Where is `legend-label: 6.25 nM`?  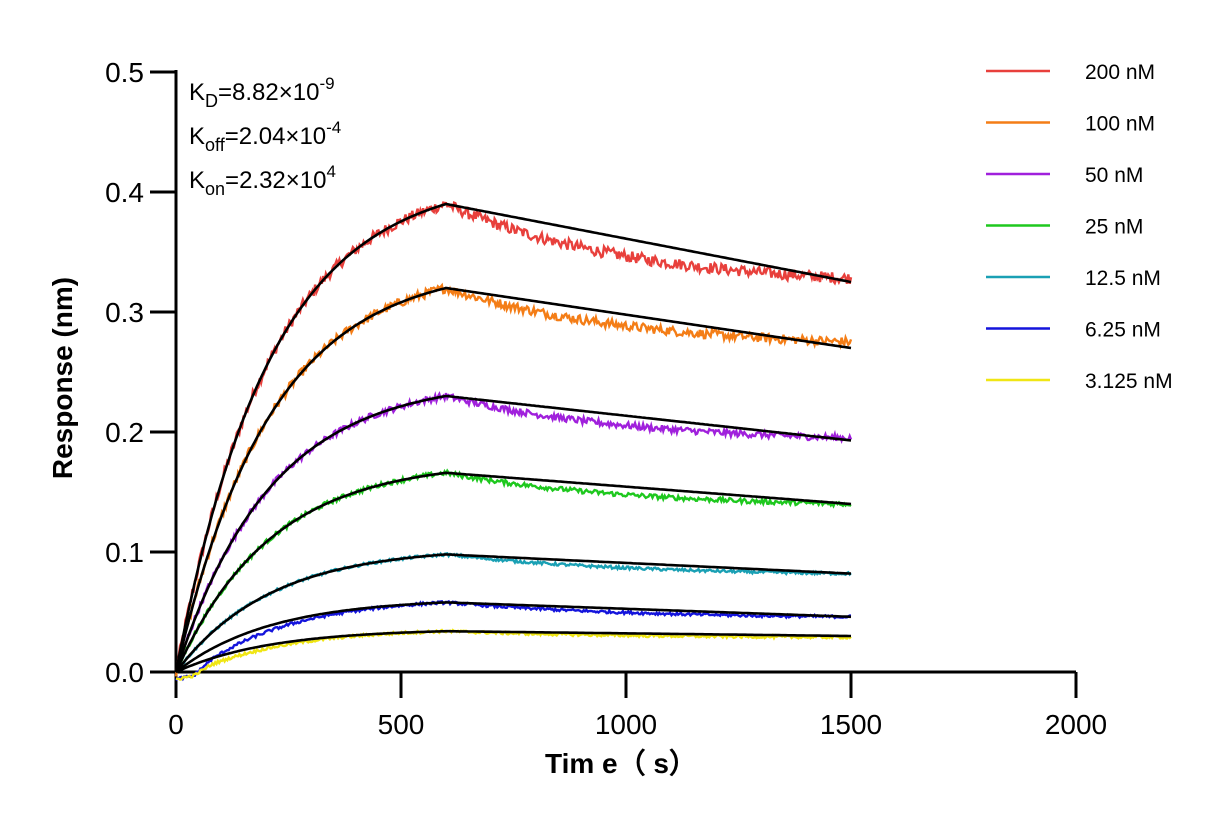 legend-label: 6.25 nM is located at coordinates (1123, 330).